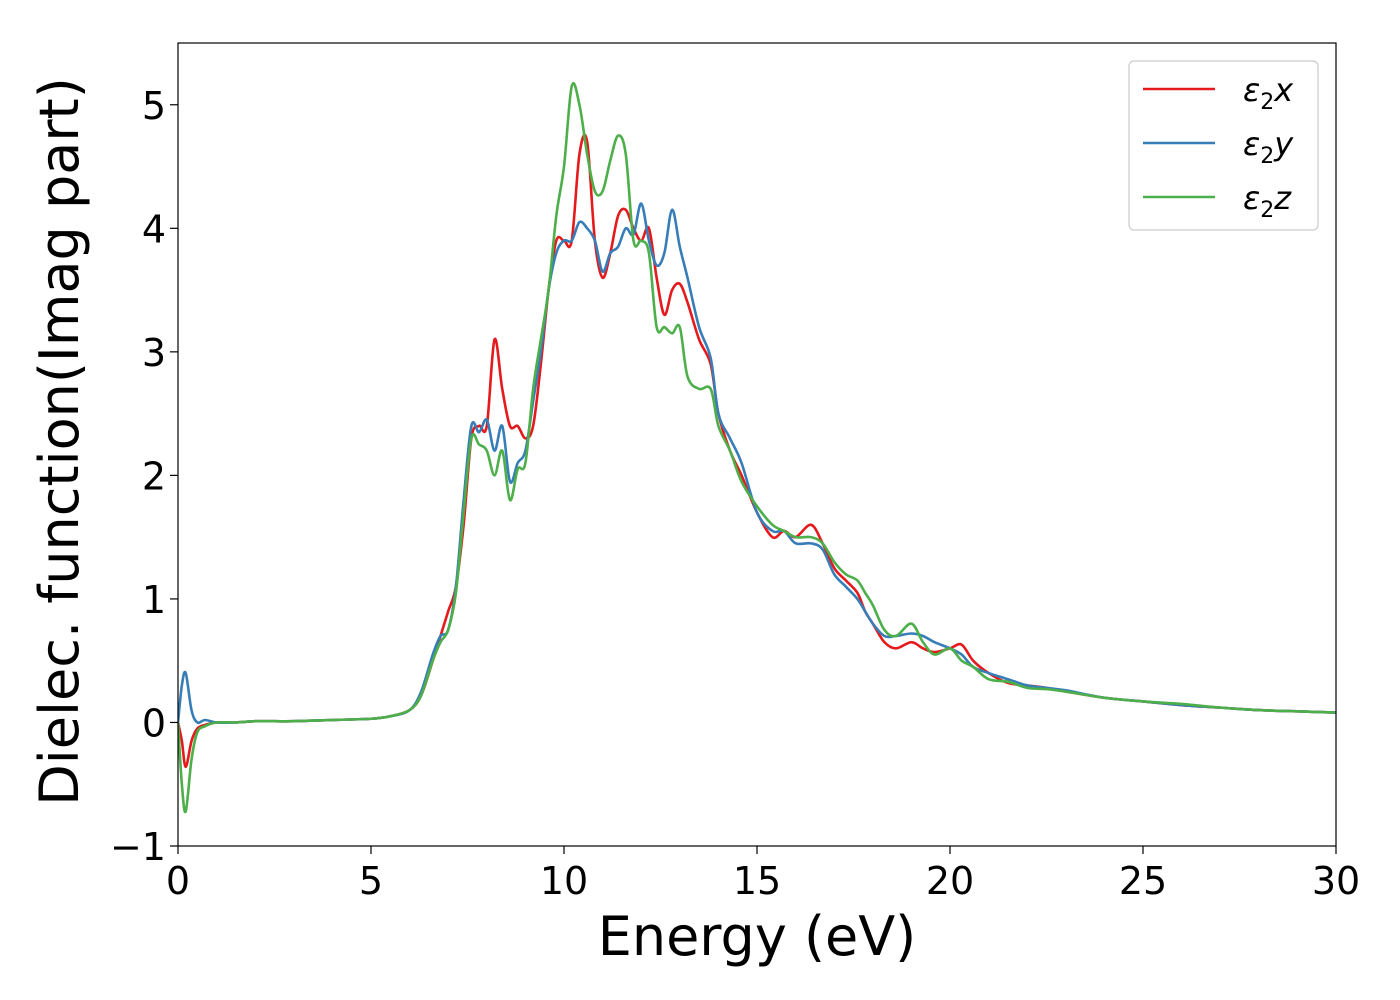 The height and width of the screenshot is (1000, 1400). I want to click on legend-label-x: ε2x, so click(1268, 93).